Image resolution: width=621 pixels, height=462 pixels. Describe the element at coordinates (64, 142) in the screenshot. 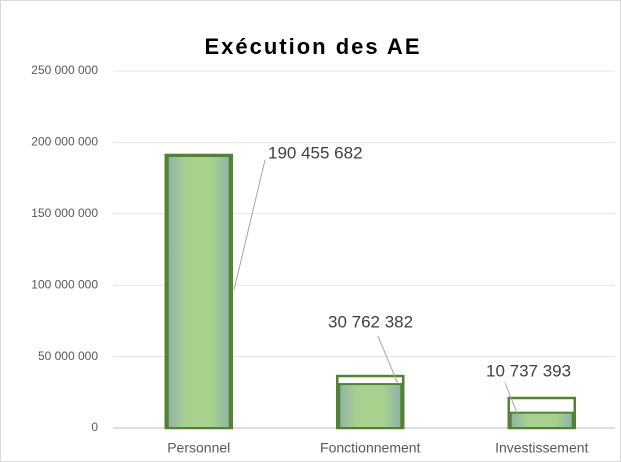

I see `y-tick-label: 200 000 000` at that location.